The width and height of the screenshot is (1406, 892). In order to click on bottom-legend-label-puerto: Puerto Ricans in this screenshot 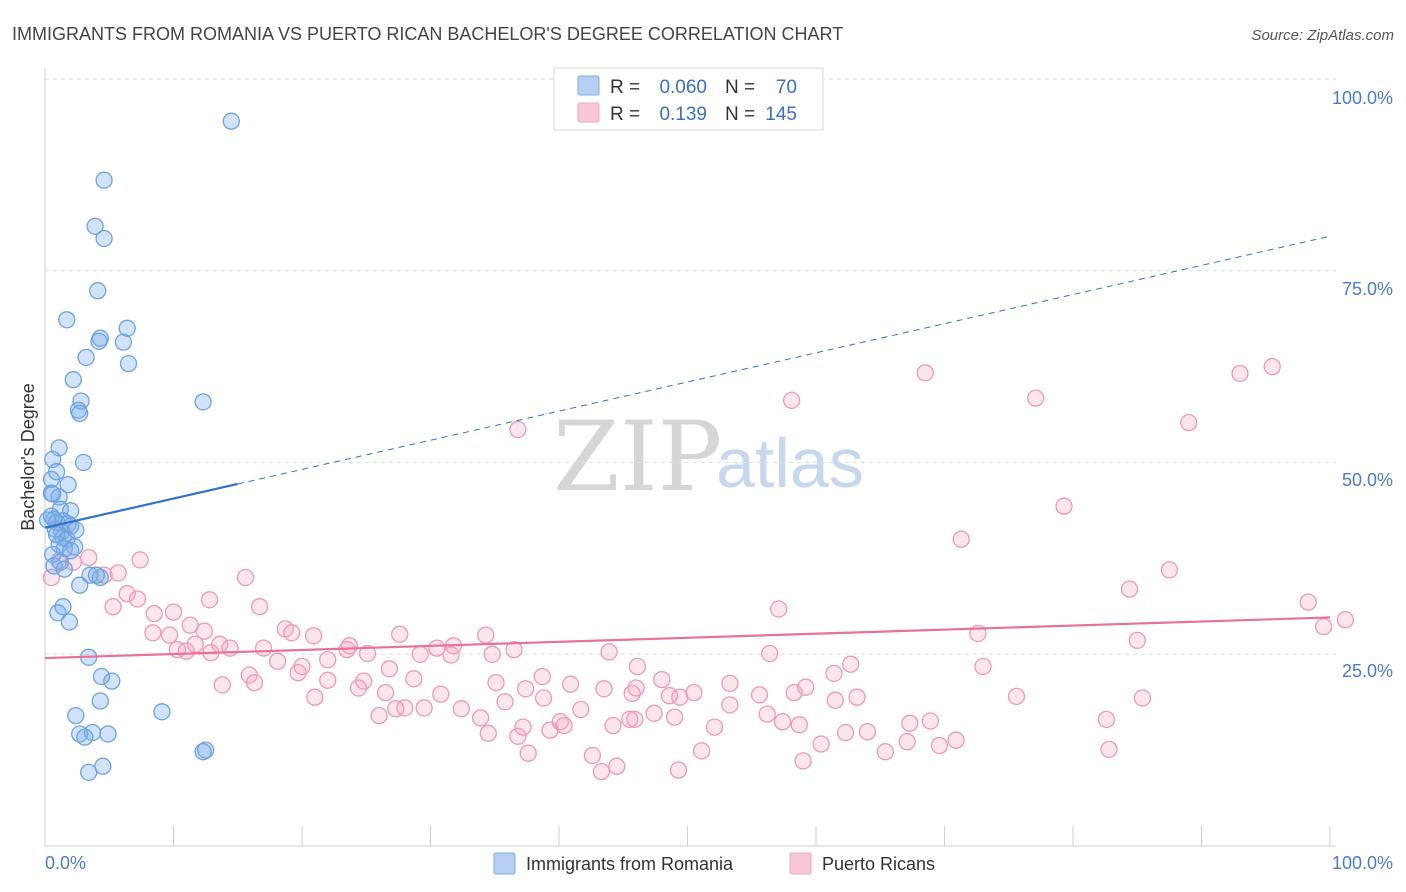, I will do `click(878, 864)`.